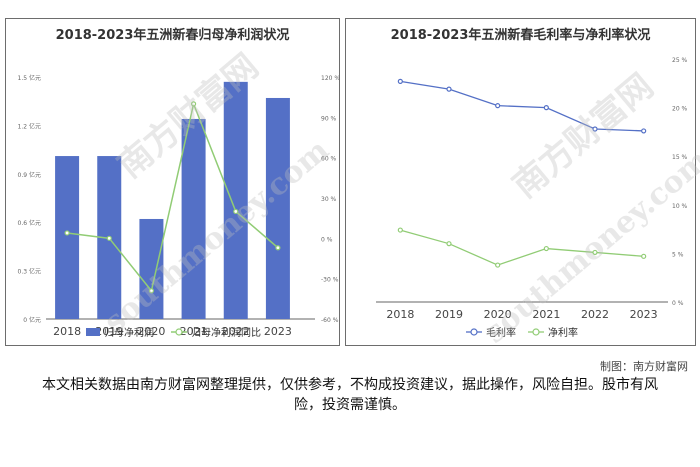  Describe the element at coordinates (680, 60) in the screenshot. I see `y-right-tick-label: 25 %` at that location.